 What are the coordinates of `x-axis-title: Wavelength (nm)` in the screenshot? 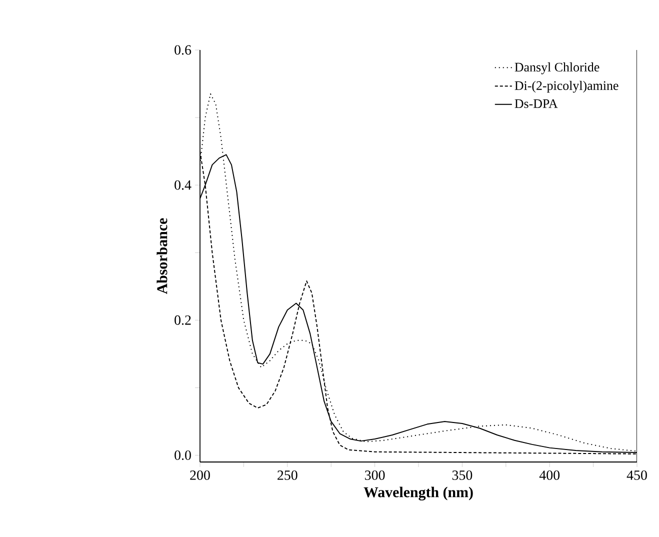 It's located at (418, 493).